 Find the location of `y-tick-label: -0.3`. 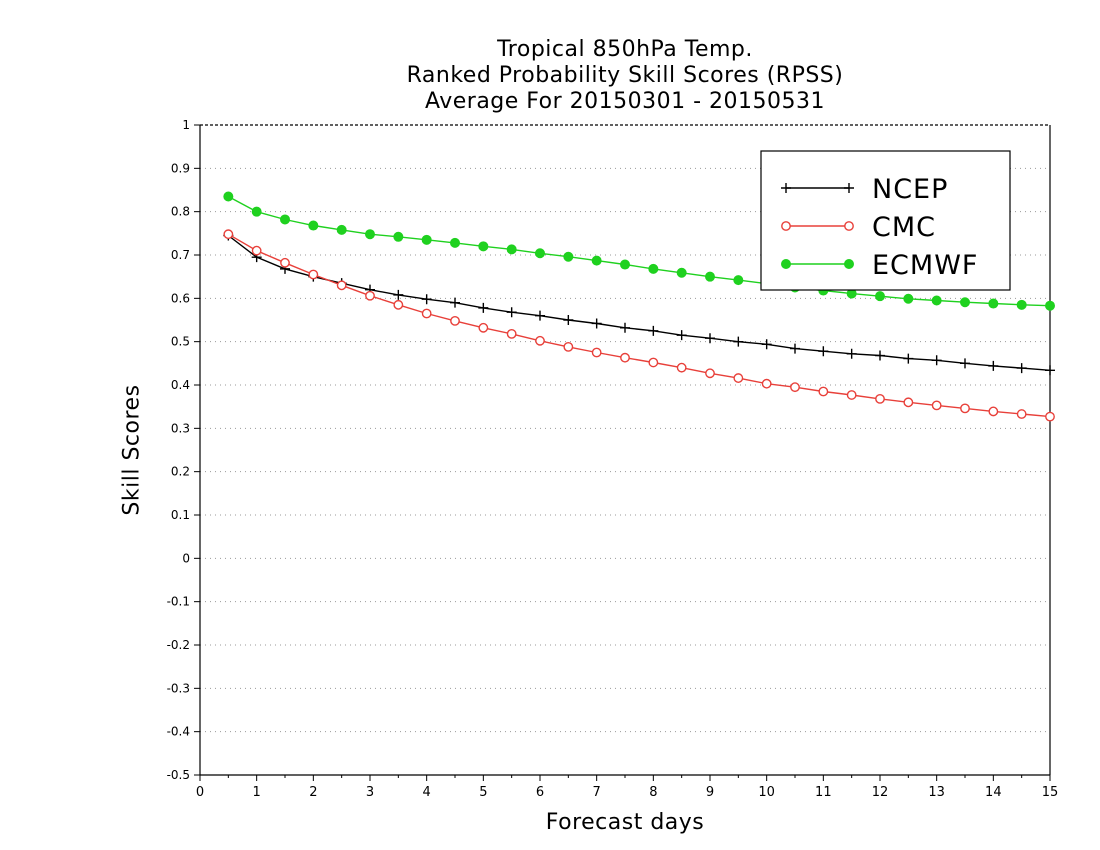

y-tick-label: -0.3 is located at coordinates (178, 688).